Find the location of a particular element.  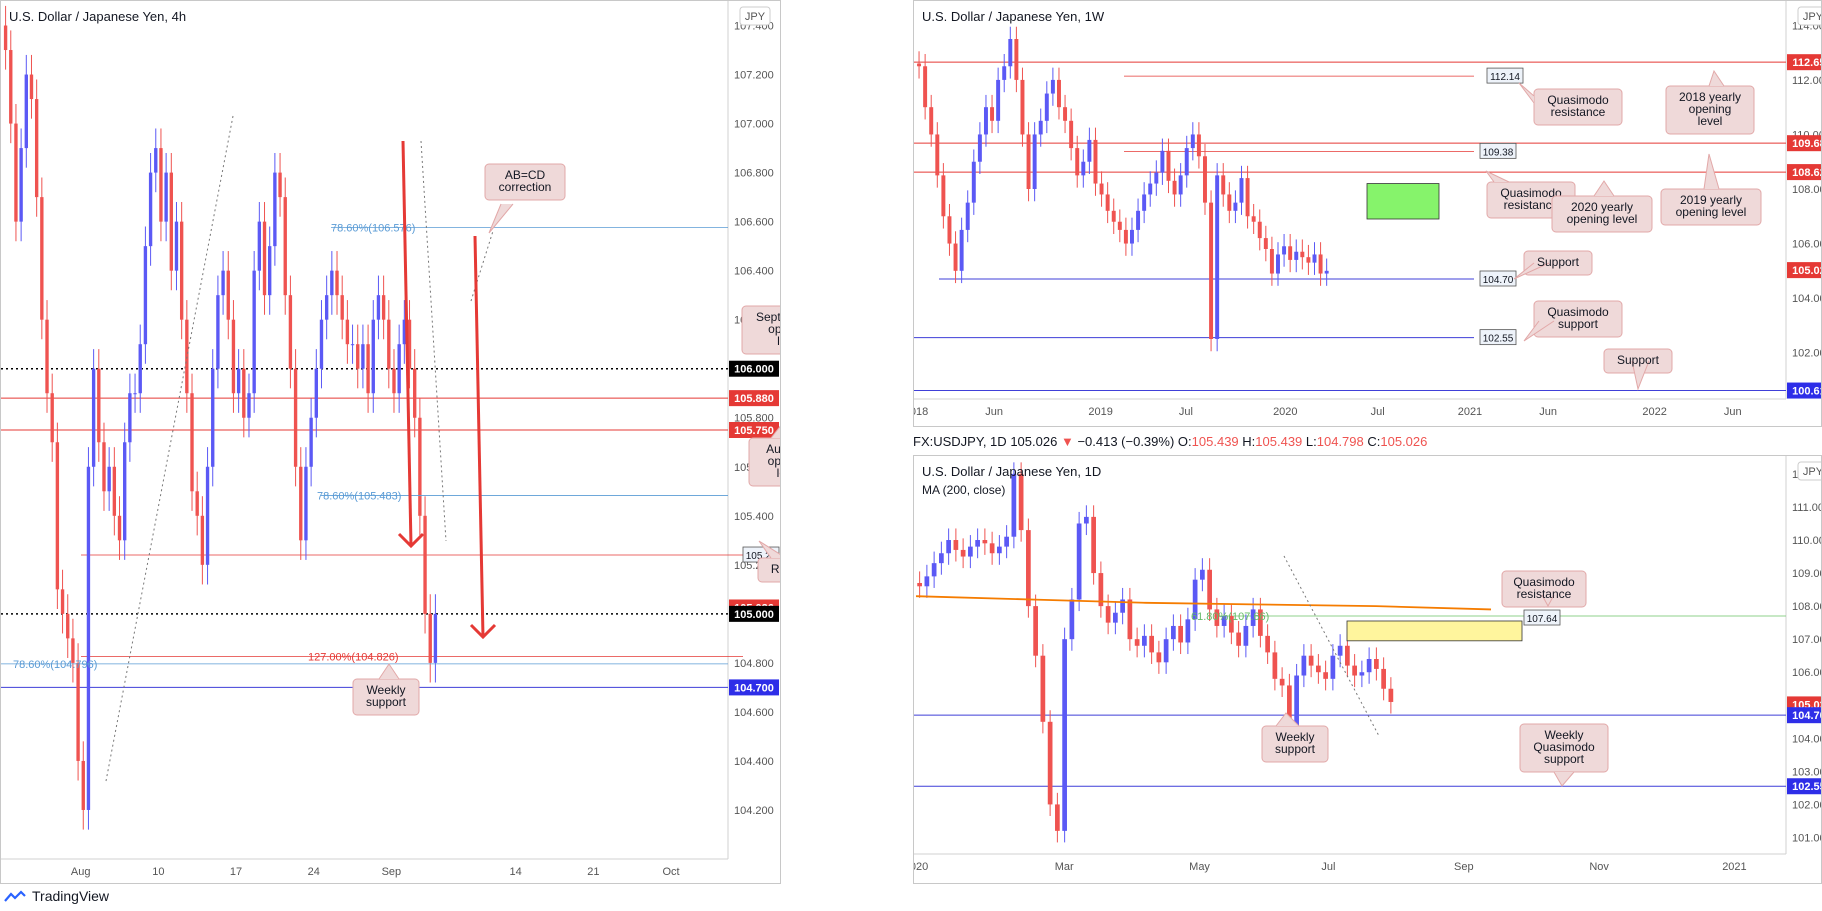

d-weekly-support-callout-line: Weekly is located at coordinates (1294, 737).